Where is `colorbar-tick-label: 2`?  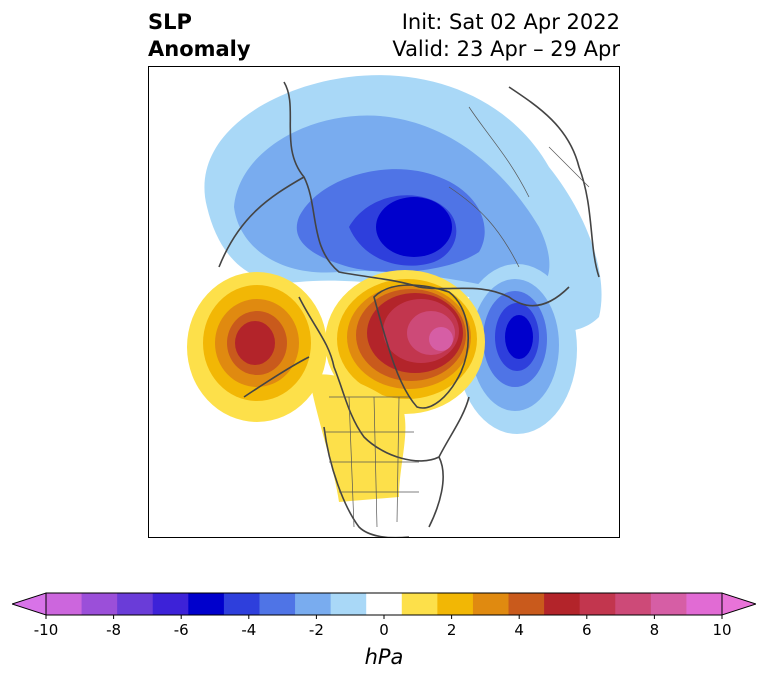 colorbar-tick-label: 2 is located at coordinates (452, 629).